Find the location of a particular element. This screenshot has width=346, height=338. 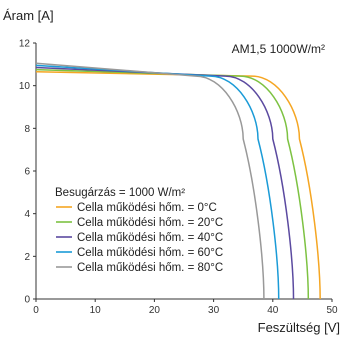

x-tick-label: 0 is located at coordinates (36, 310).